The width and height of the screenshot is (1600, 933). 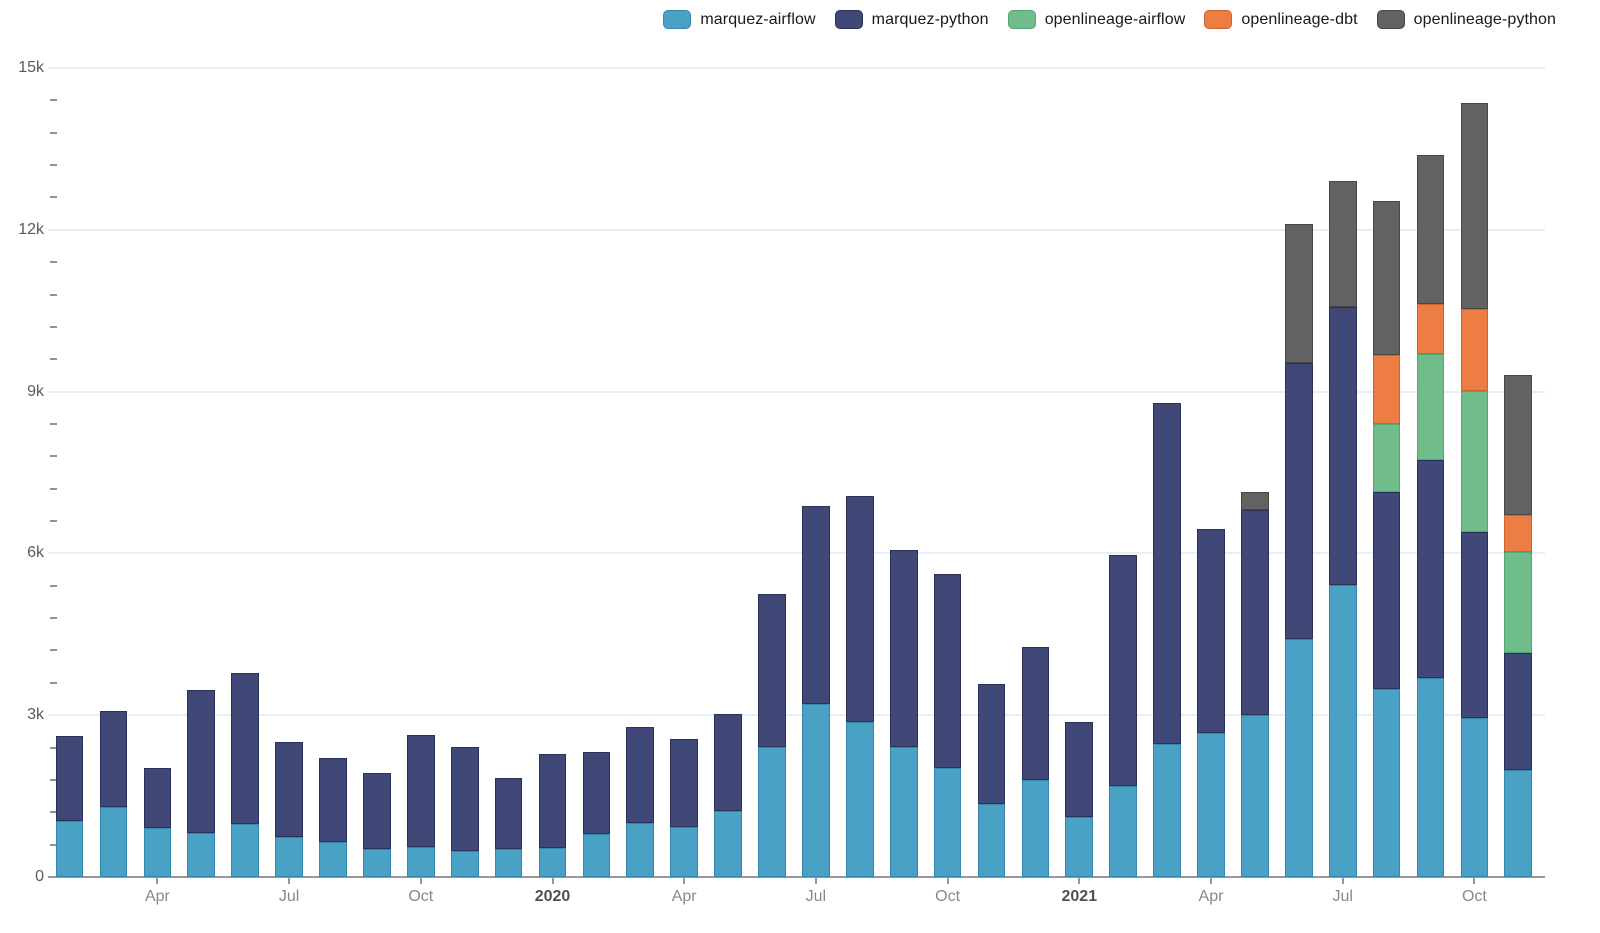 What do you see at coordinates (35, 553) in the screenshot?
I see `y-axis-label: 6k` at bounding box center [35, 553].